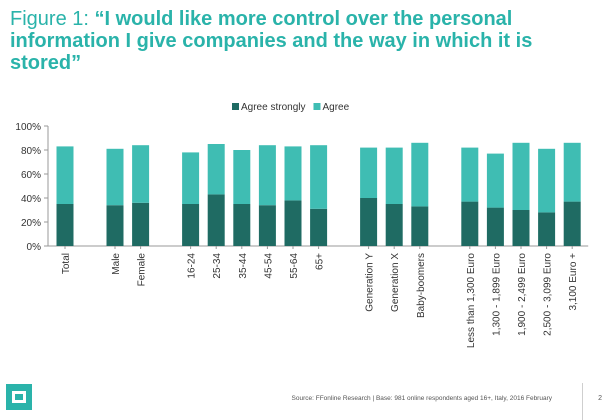 This screenshot has width=610, height=420. I want to click on page-number: 2, so click(600, 398).